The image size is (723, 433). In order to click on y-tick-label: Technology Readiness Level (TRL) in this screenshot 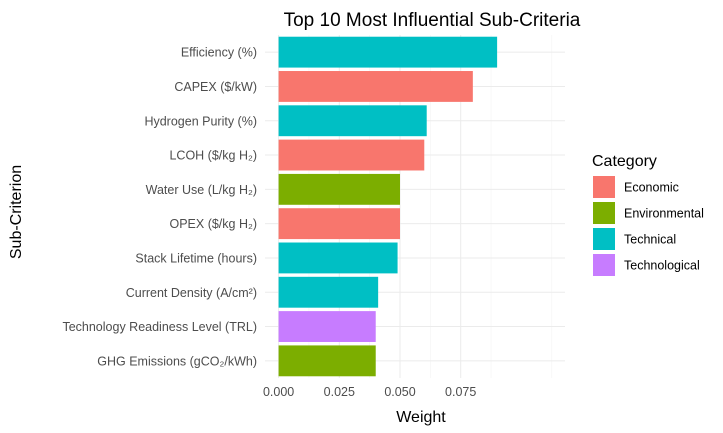, I will do `click(159, 327)`.